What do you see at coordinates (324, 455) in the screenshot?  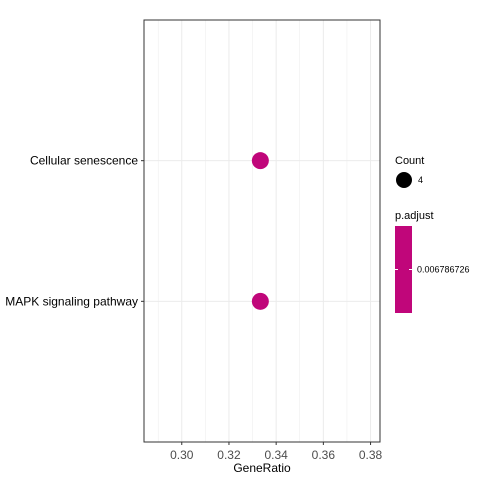 I see `x-tick-label: 0.36` at bounding box center [324, 455].